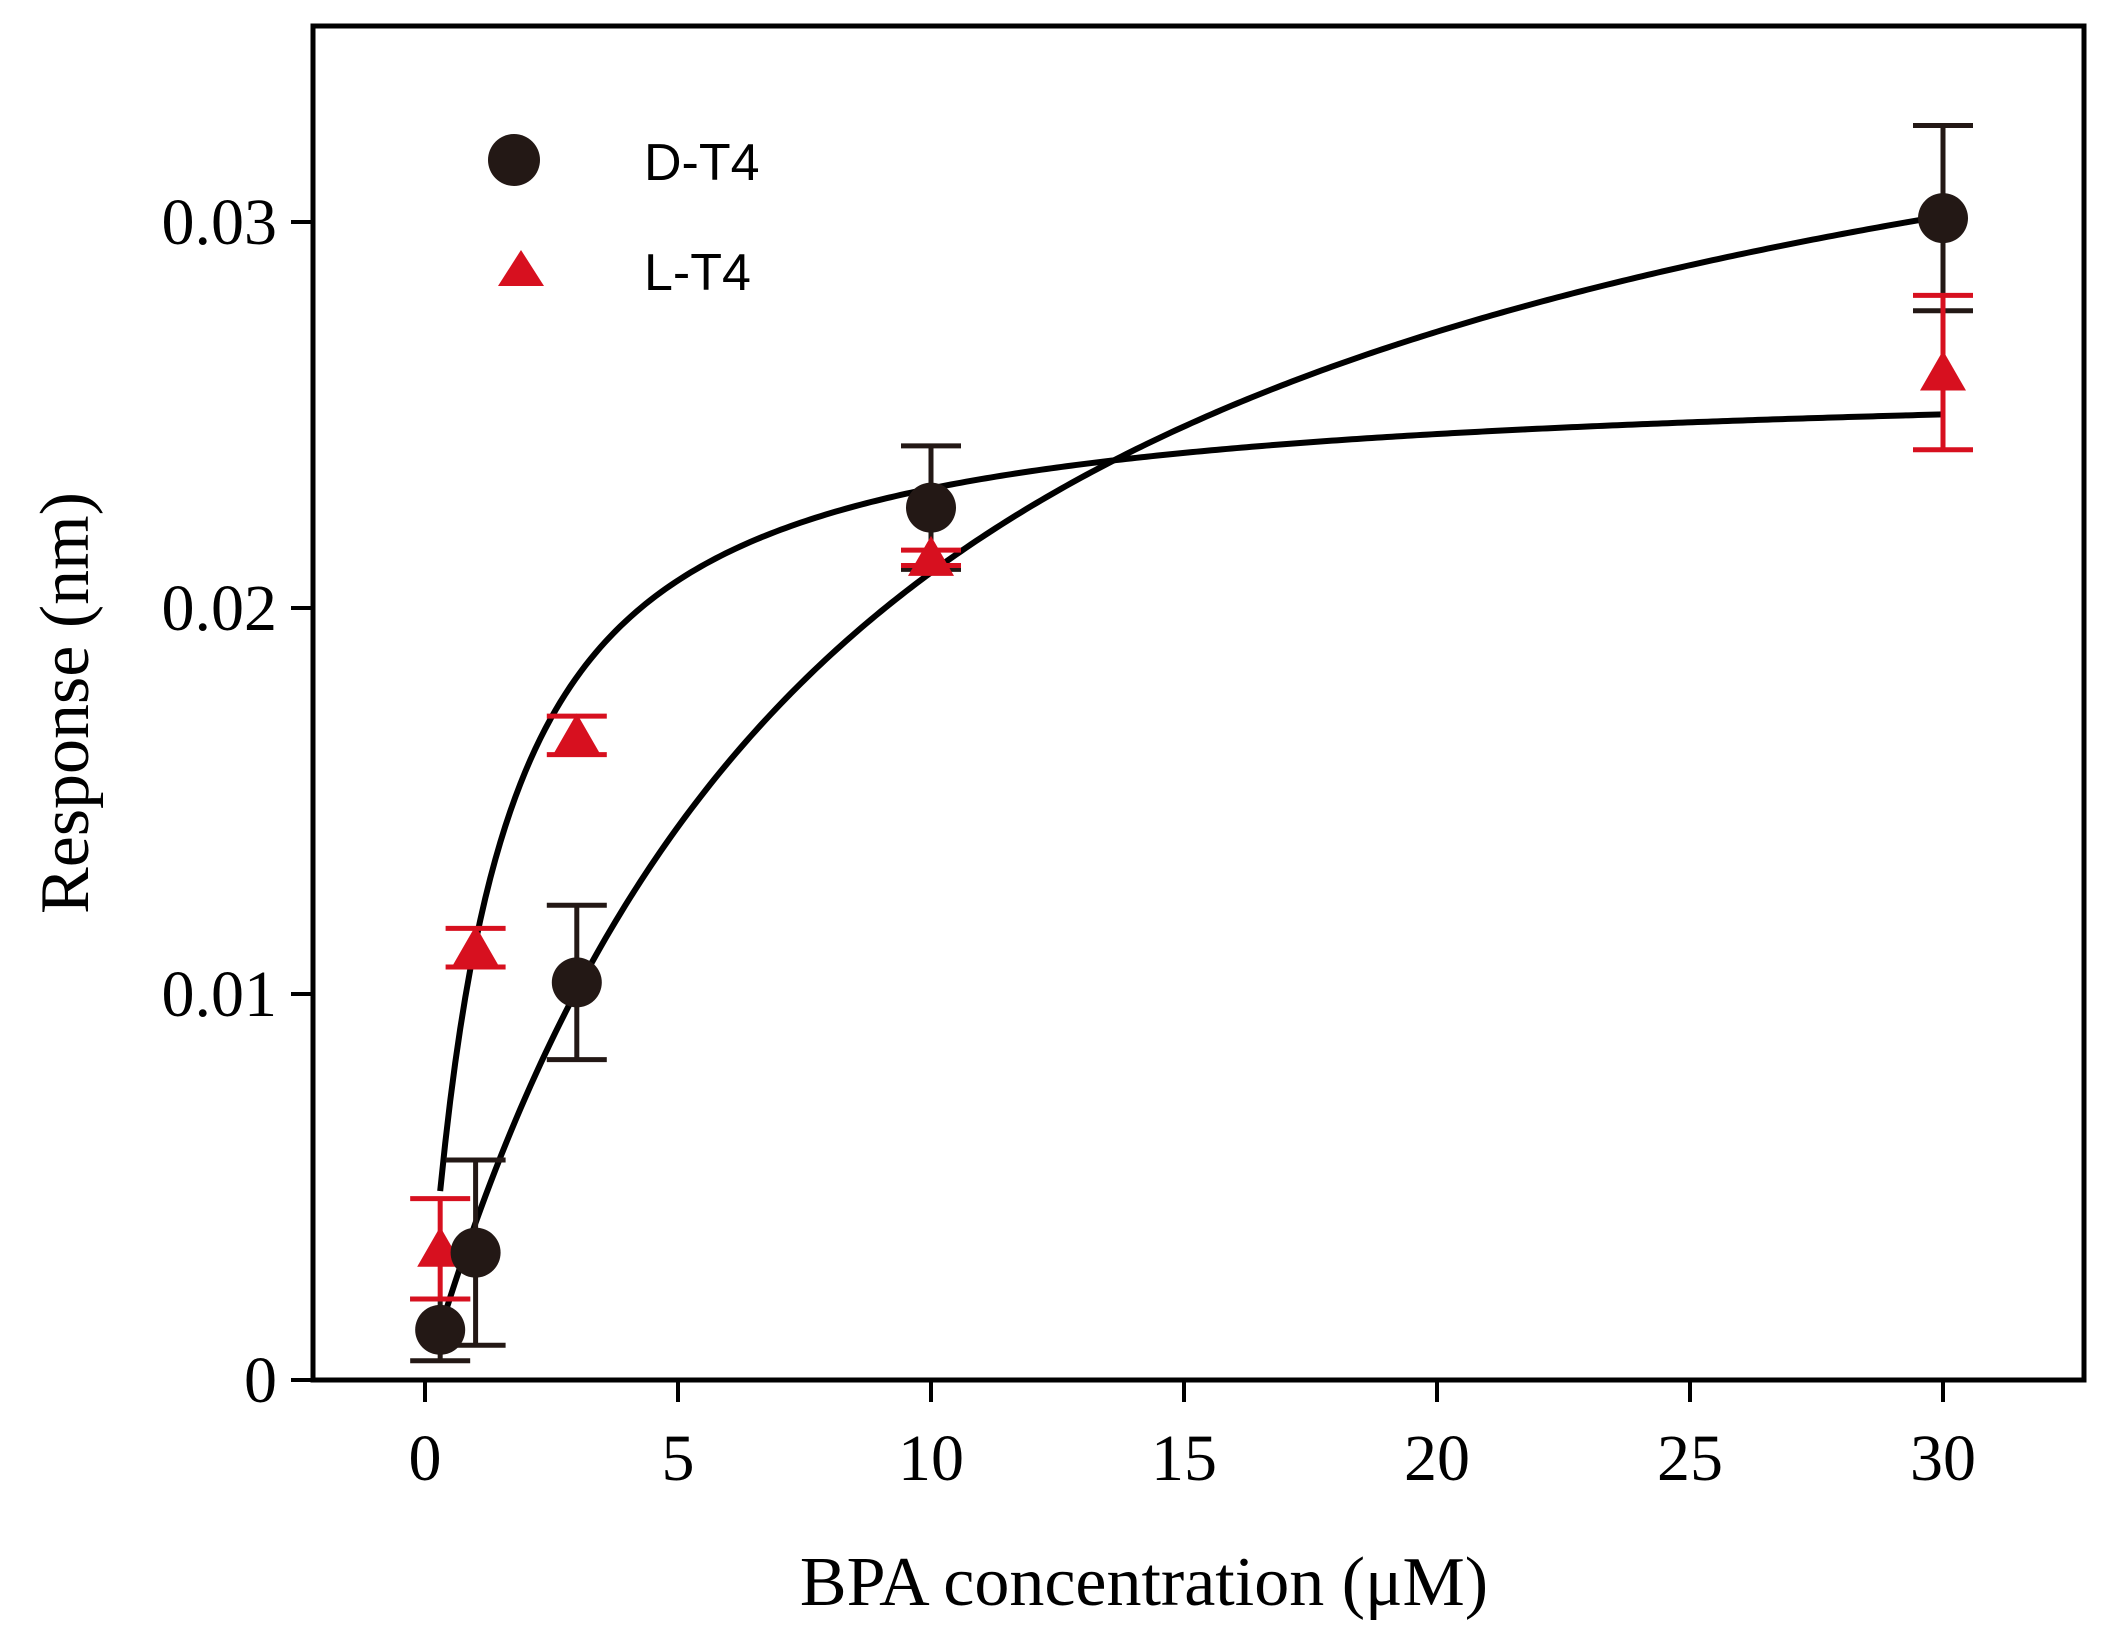 The height and width of the screenshot is (1633, 2114). What do you see at coordinates (65, 703) in the screenshot?
I see `y-axis-title: Response (nm)` at bounding box center [65, 703].